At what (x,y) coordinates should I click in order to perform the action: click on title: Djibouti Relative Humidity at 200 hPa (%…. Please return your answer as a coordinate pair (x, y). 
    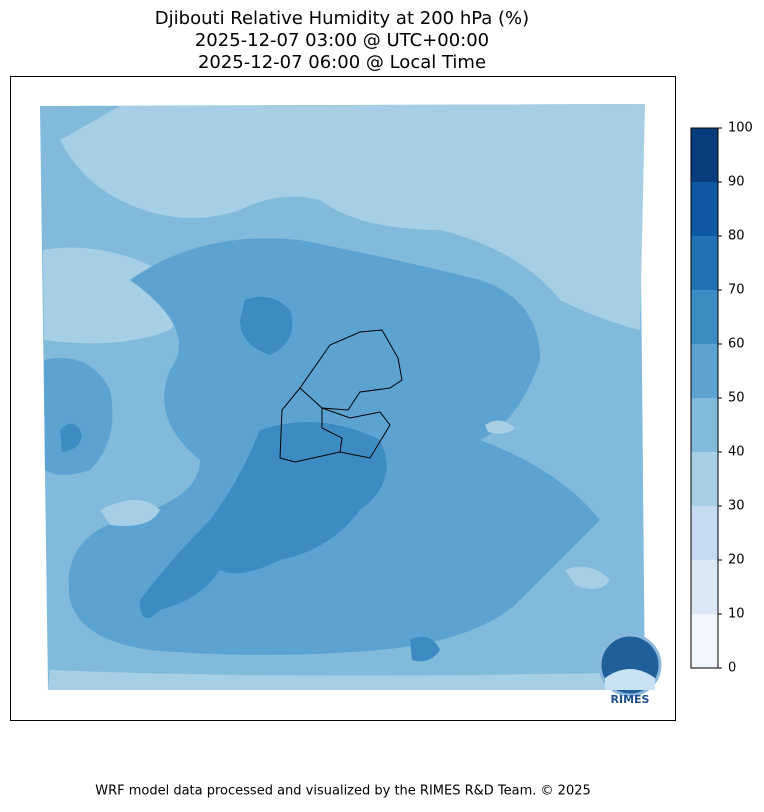
    Looking at the image, I should click on (342, 18).